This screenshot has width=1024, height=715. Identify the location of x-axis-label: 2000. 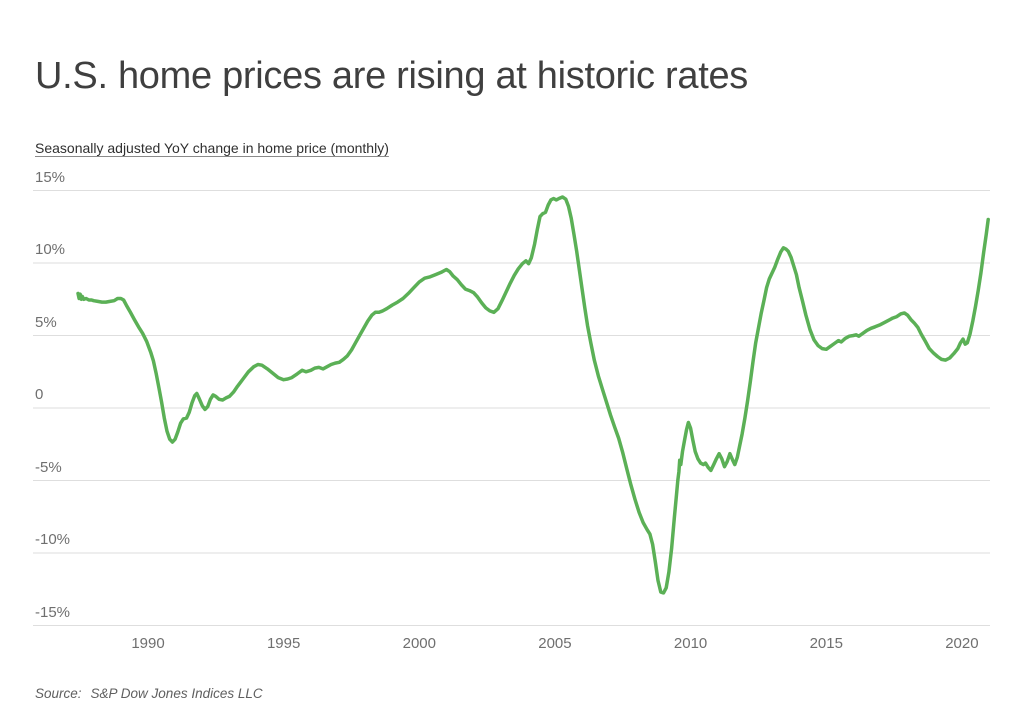
(419, 643).